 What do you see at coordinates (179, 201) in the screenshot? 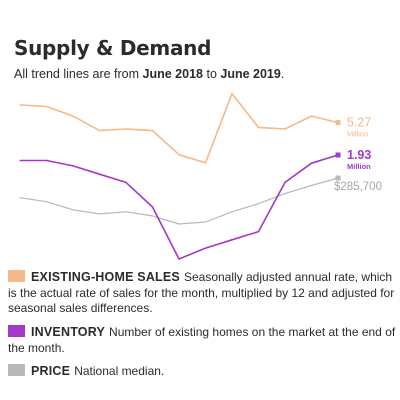
I see `series-line-price` at bounding box center [179, 201].